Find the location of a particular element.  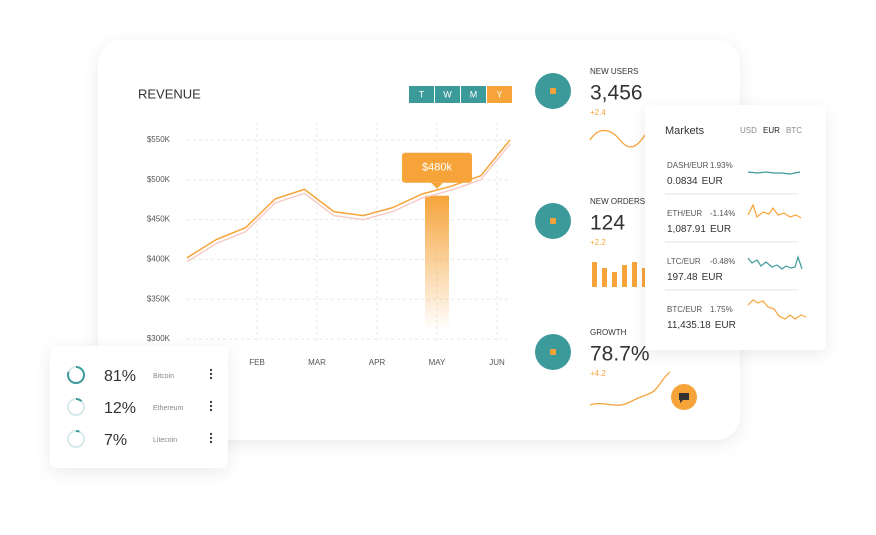

highlight-bar is located at coordinates (437, 262).